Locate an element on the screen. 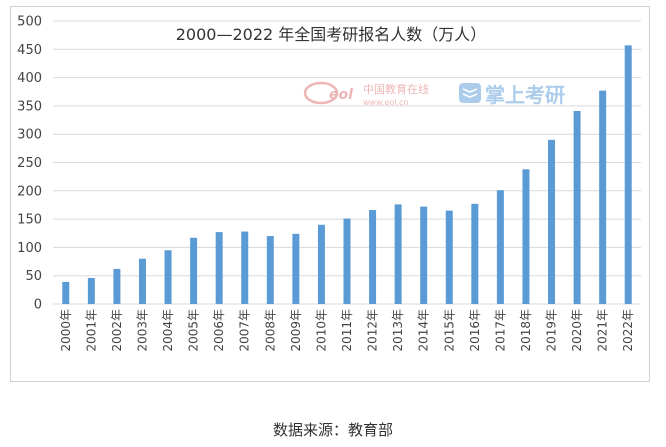 This screenshot has height=447, width=666. chart-title: 2000—2022 年全国考研报名人数（万人） is located at coordinates (331, 34).